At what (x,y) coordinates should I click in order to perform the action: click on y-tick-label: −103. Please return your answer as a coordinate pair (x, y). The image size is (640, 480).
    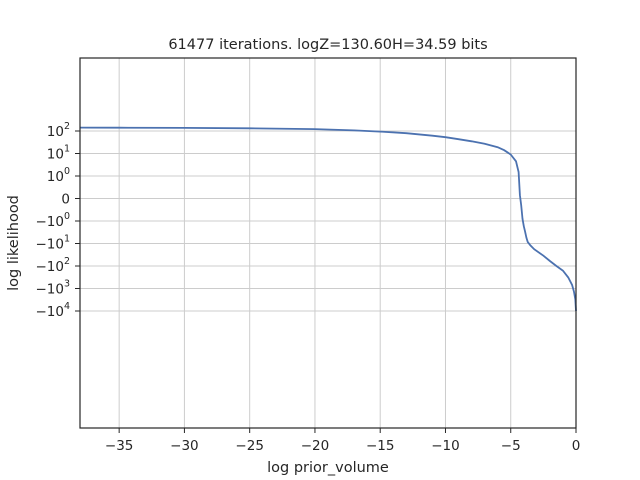
    Looking at the image, I should click on (52, 288).